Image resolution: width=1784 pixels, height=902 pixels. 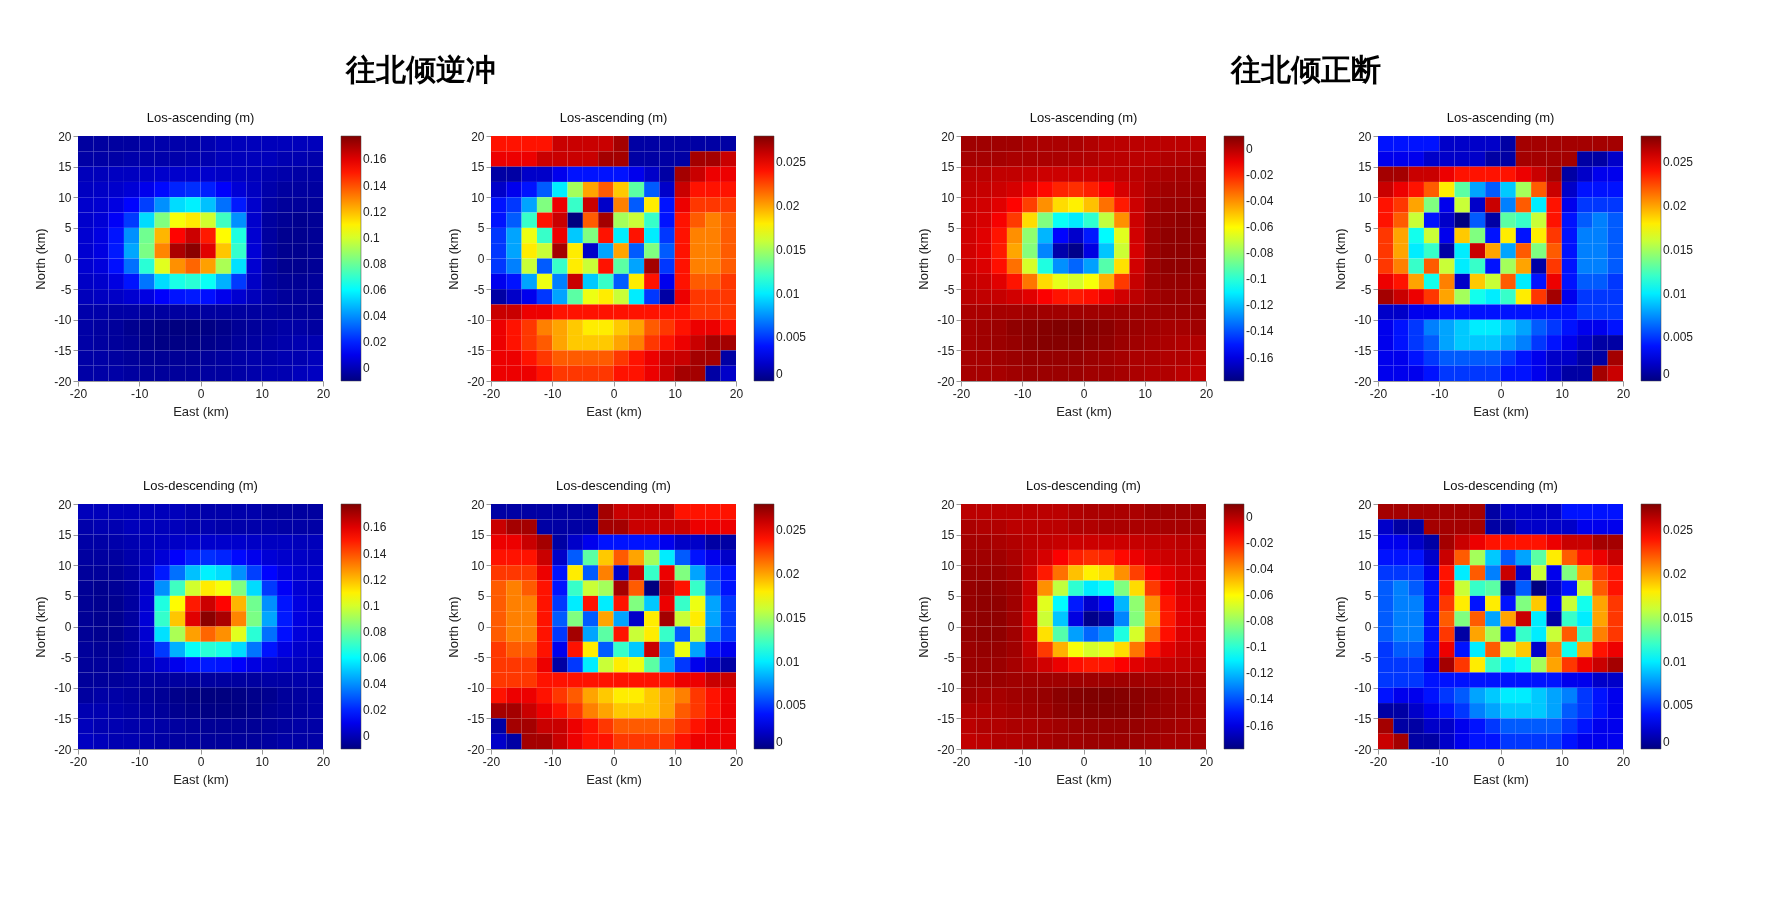 I want to click on color-bar-label: 0.16, so click(x=375, y=159).